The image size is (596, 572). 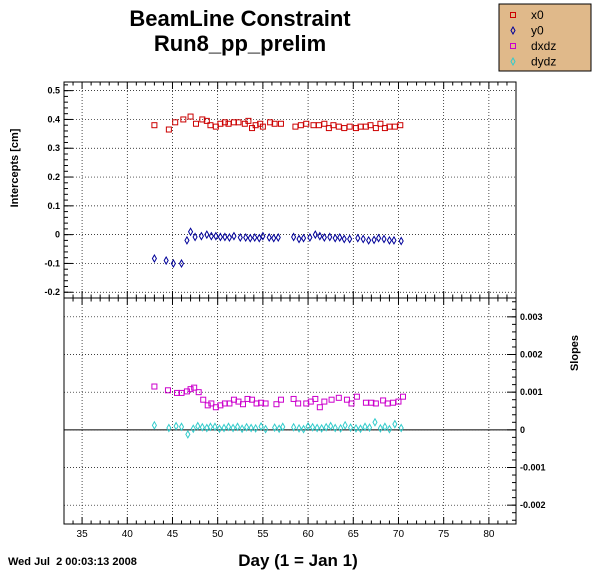 What do you see at coordinates (537, 31) in the screenshot?
I see `legend-label-y0: y0` at bounding box center [537, 31].